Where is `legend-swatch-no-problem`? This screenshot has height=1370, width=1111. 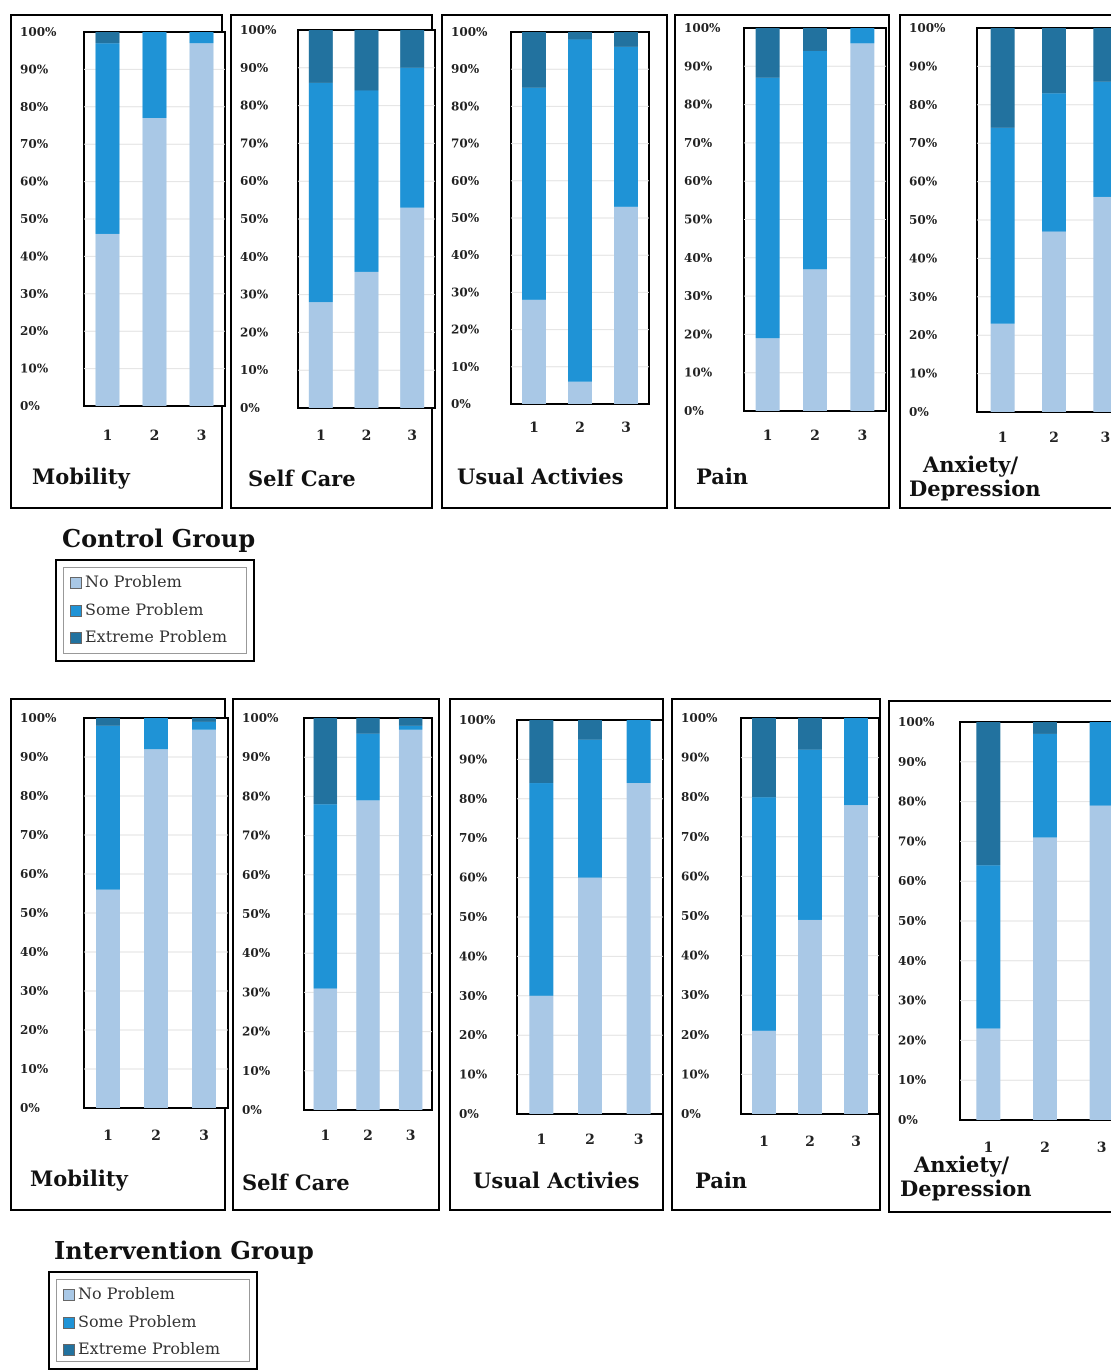 legend-swatch-no-problem is located at coordinates (76, 582).